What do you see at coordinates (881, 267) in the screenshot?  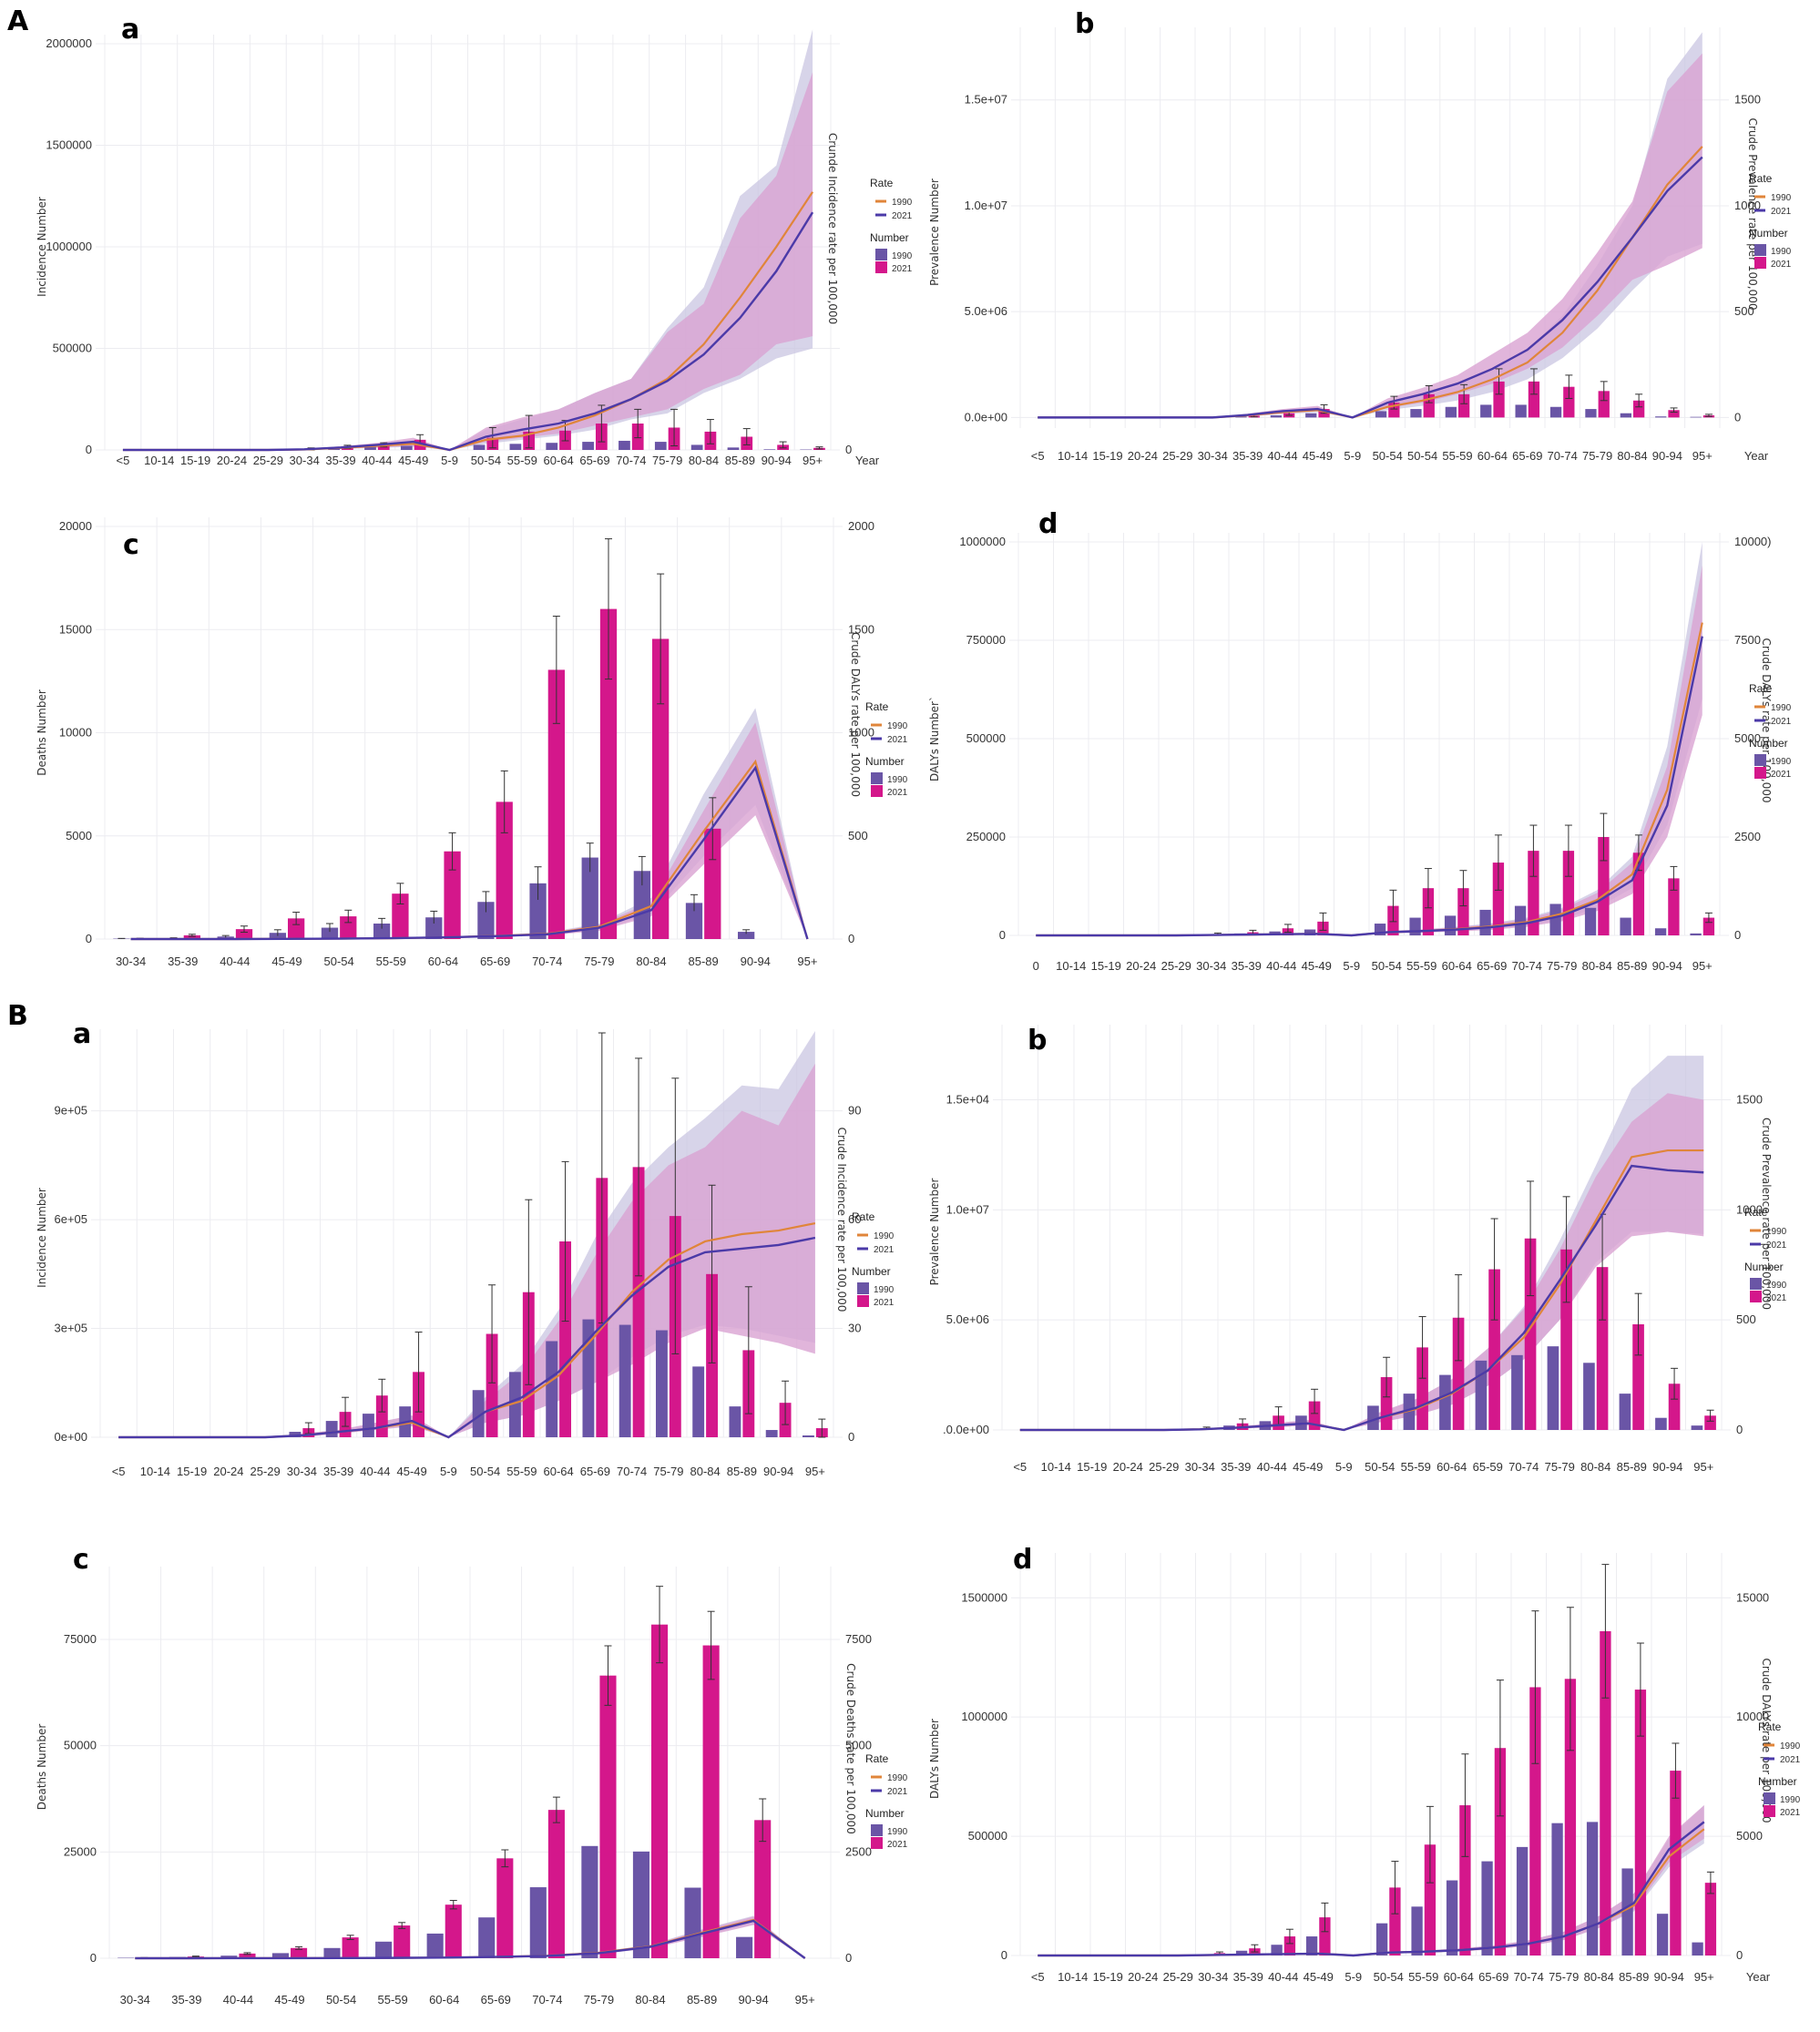 I see `legend-number-2021-swatch` at bounding box center [881, 267].